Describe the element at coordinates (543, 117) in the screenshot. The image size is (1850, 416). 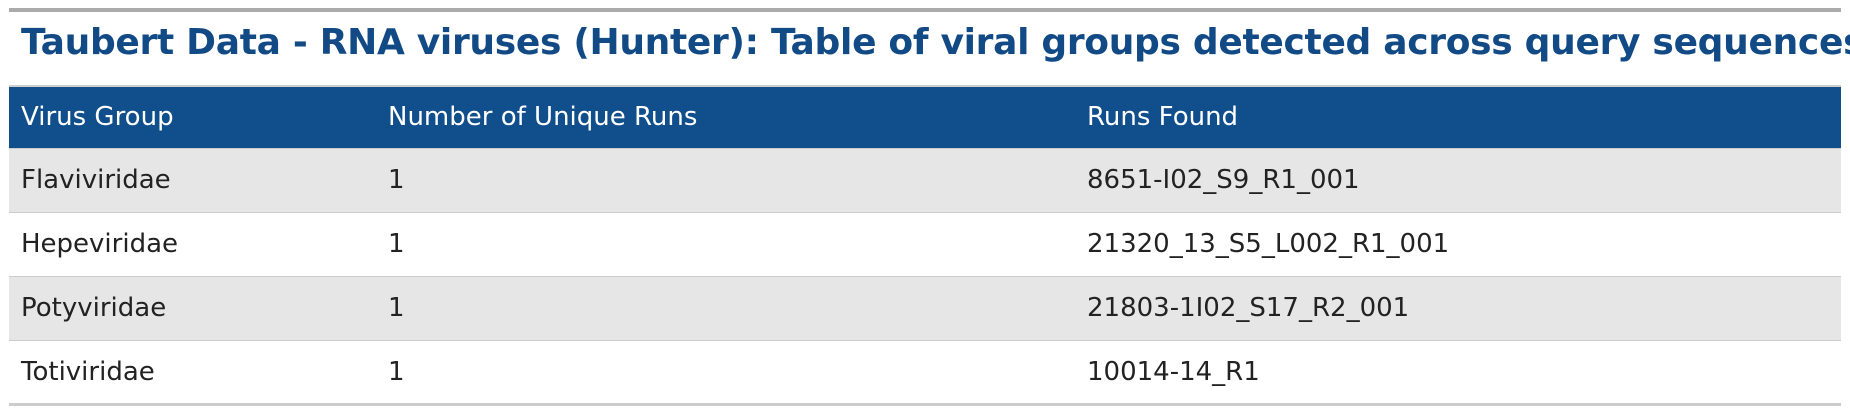
I see `column-header: Number of Unique Runs` at that location.